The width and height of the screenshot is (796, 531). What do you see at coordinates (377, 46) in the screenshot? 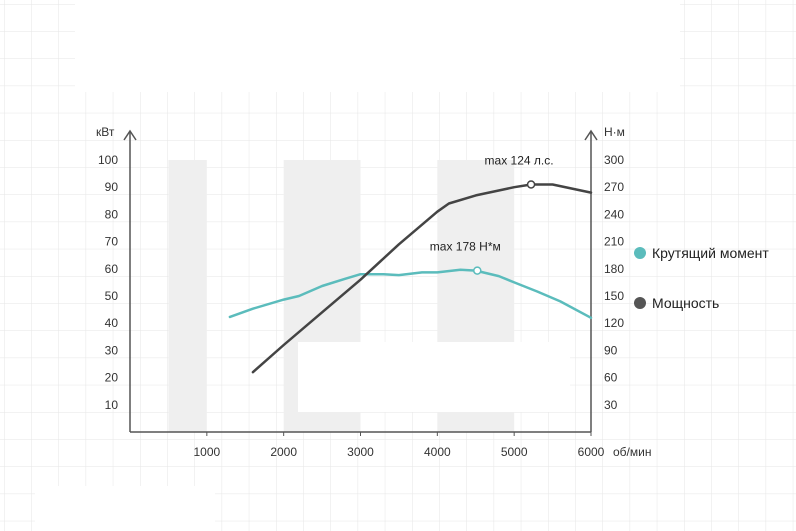
I see `white-panel-top` at bounding box center [377, 46].